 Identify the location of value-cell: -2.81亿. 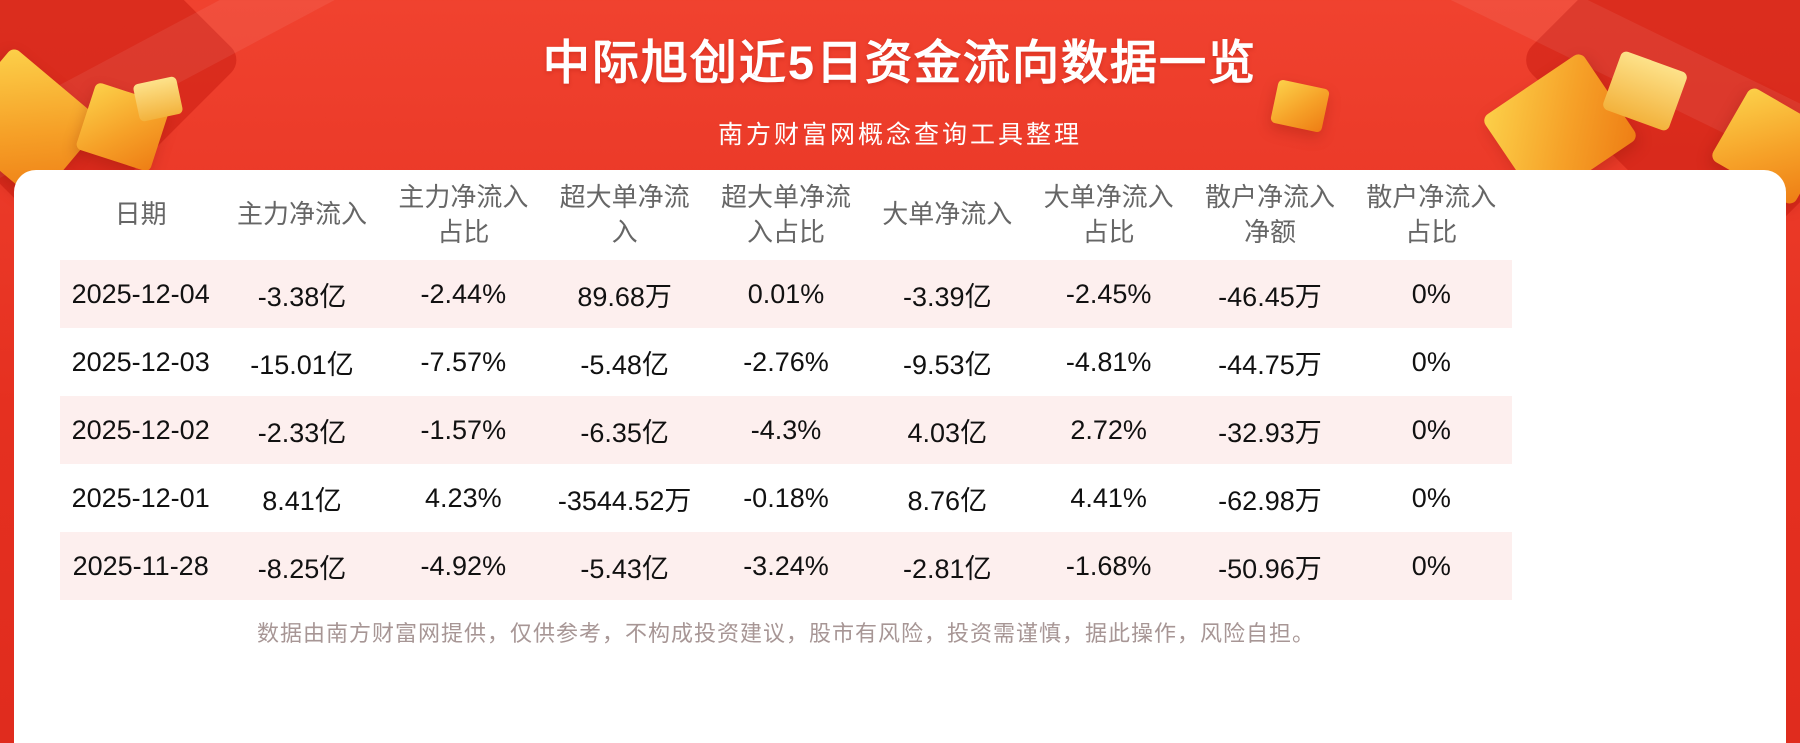
(947, 568).